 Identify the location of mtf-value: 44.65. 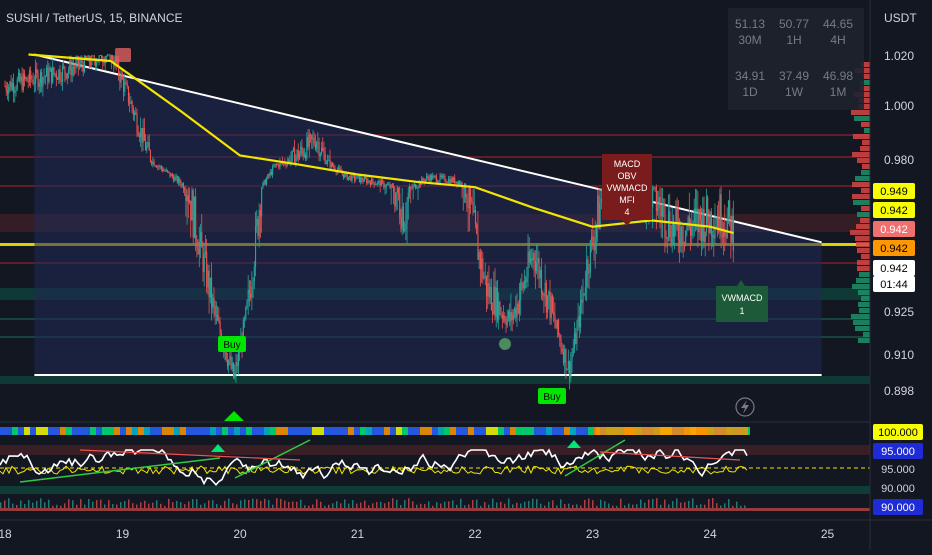
(838, 24).